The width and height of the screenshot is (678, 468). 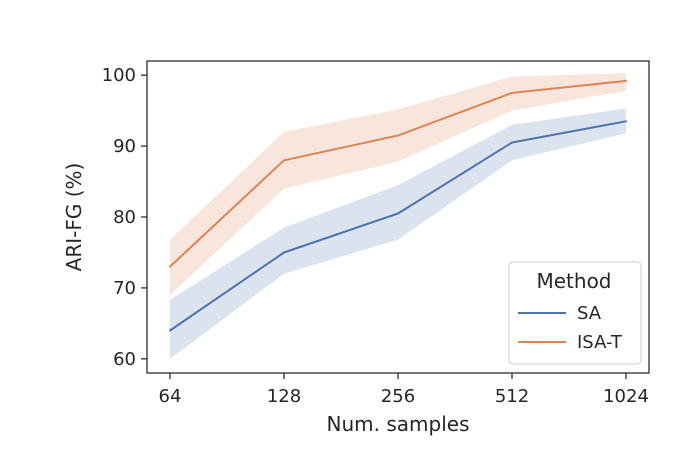 I want to click on legend-label-isa-t: ISA-T, so click(x=600, y=342).